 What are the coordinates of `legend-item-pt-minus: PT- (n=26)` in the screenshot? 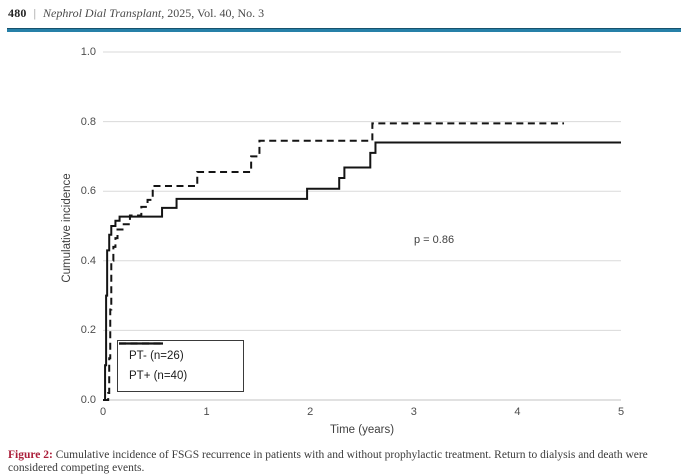 It's located at (180, 352).